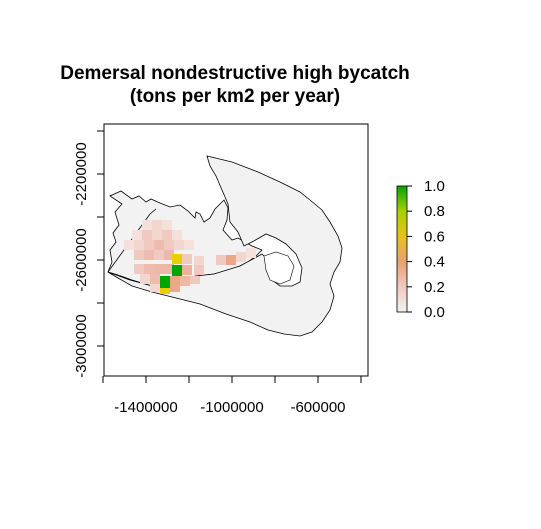 The image size is (541, 529). Describe the element at coordinates (434, 262) in the screenshot. I see `legend-tick-label: 0.4` at that location.